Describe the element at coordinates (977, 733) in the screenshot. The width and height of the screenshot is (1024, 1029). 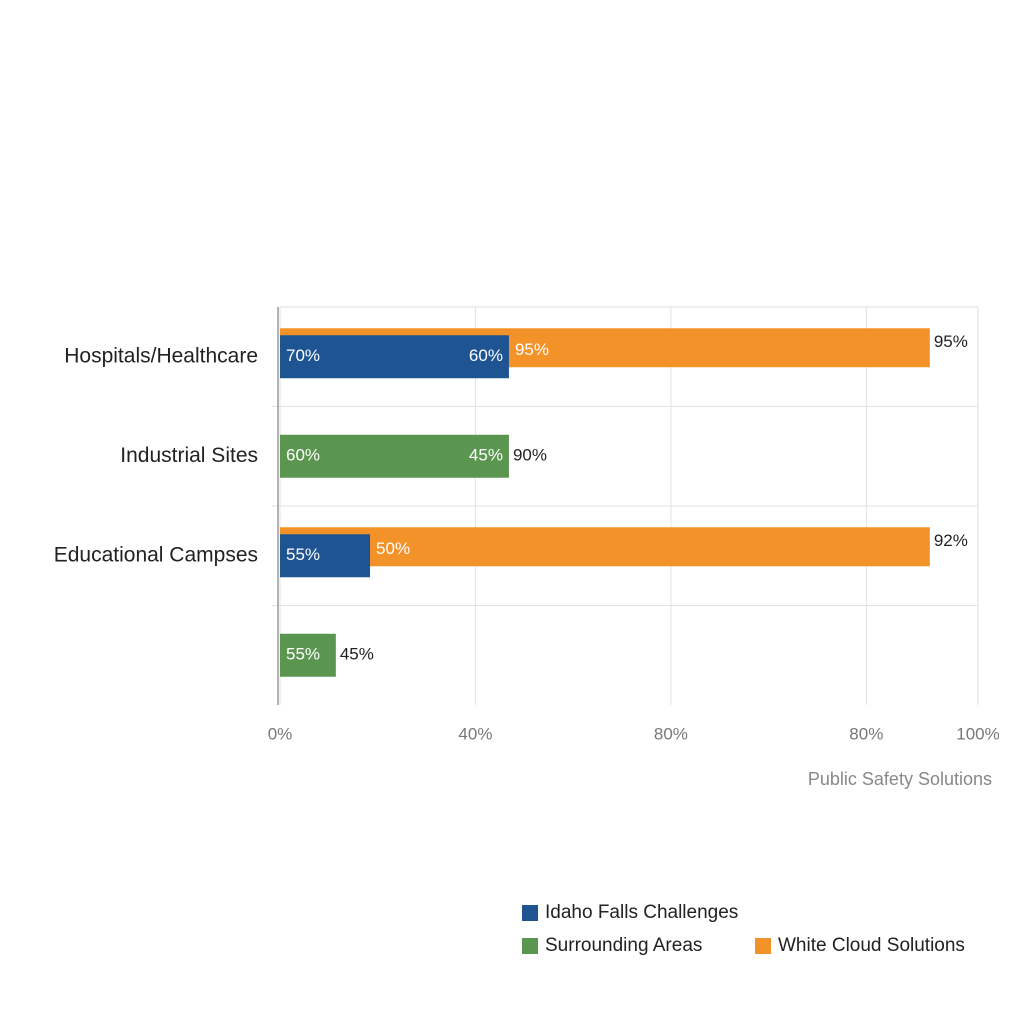
I see `x-tick-label: 100%` at that location.